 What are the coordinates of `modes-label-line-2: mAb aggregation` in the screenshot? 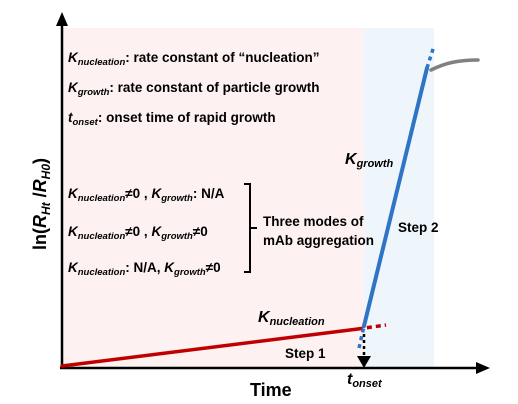 It's located at (318, 240).